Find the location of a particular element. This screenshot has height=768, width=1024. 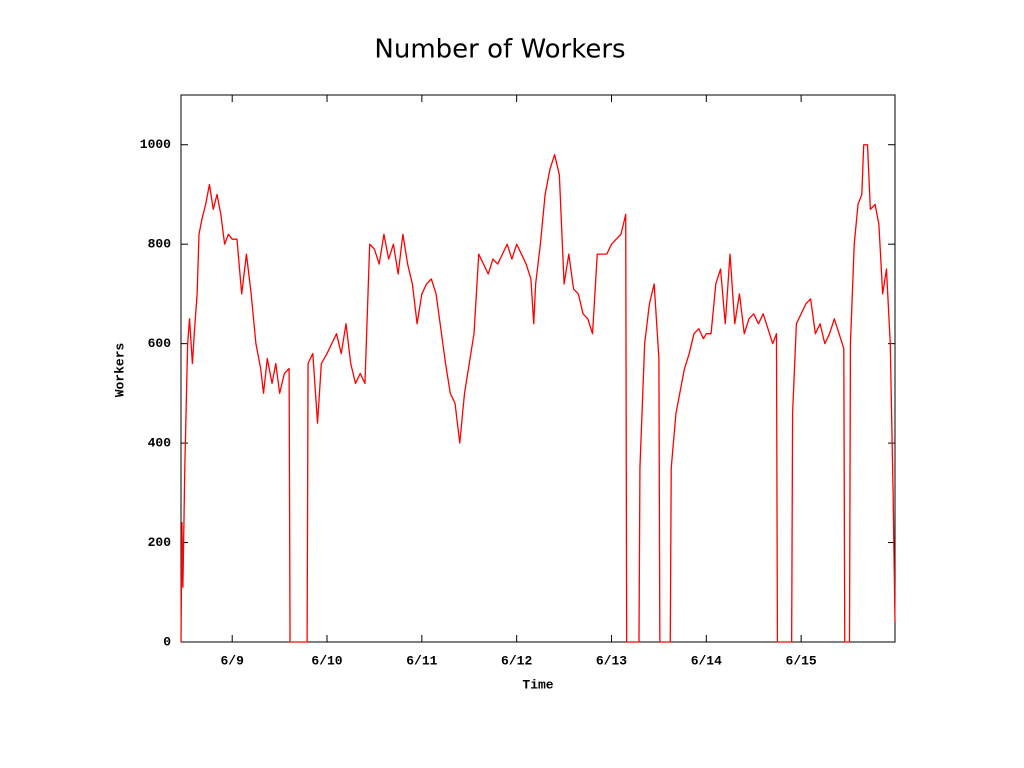

y-tick-label: 800 is located at coordinates (160, 244).